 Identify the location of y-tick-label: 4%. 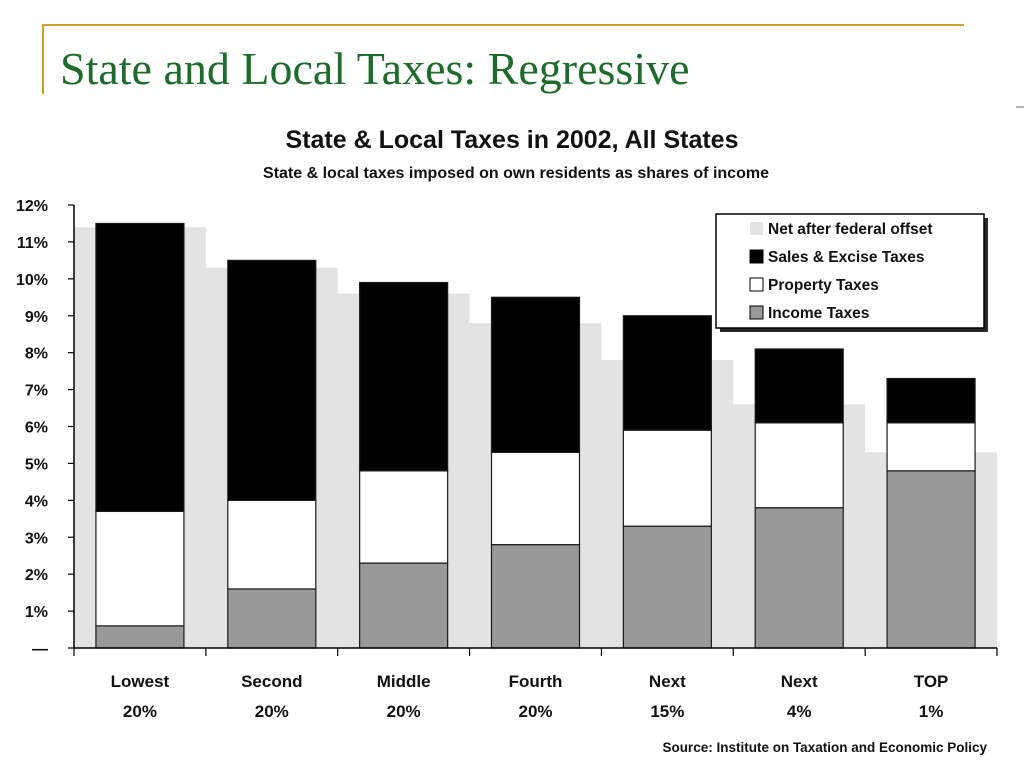
(36, 501).